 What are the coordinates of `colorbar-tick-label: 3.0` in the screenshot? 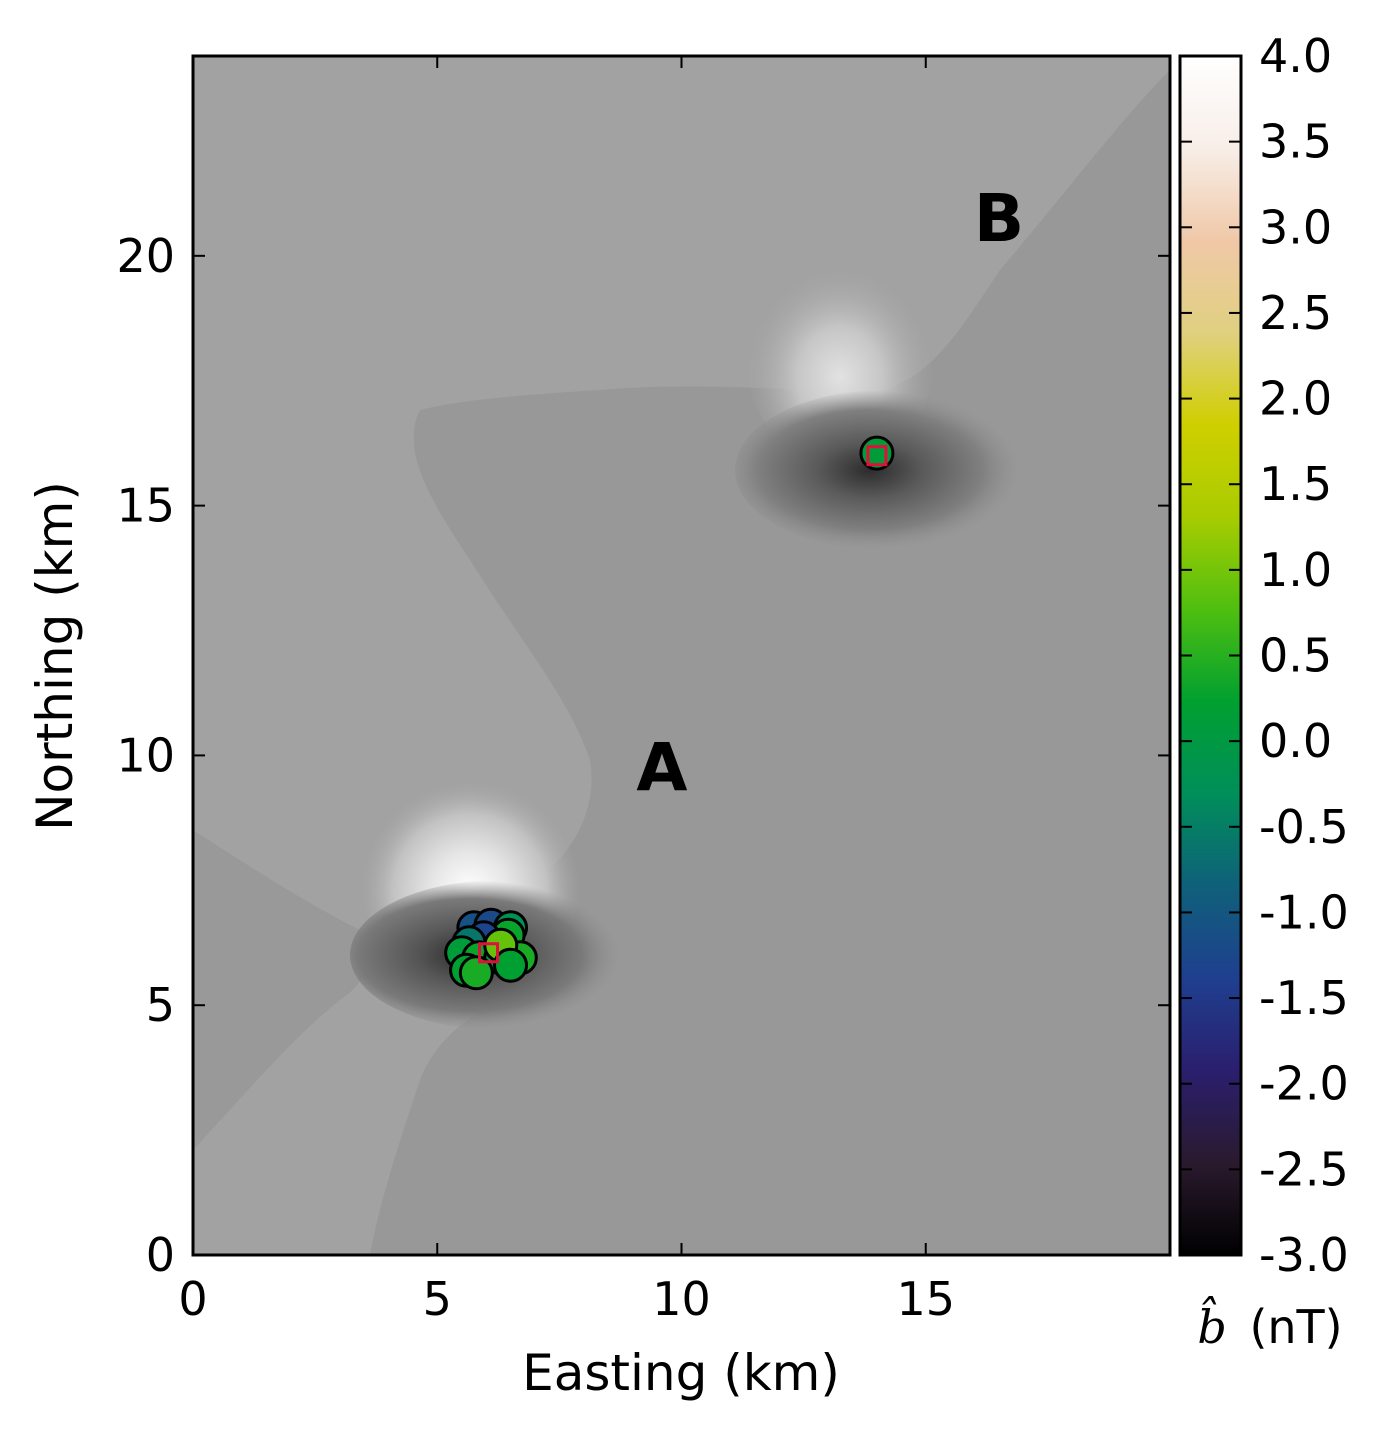 It's located at (1295, 227).